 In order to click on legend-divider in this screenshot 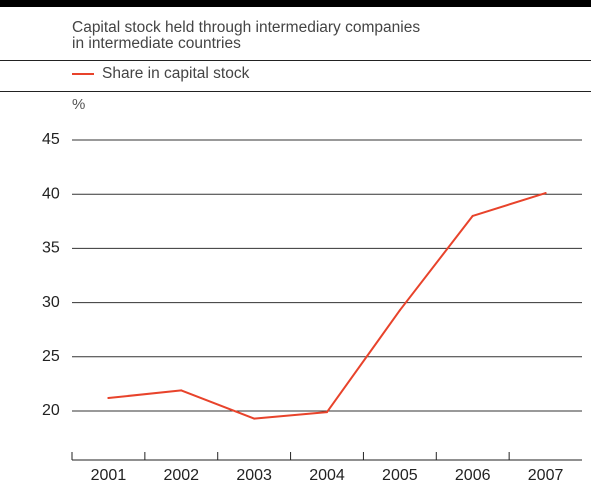, I will do `click(295, 91)`.